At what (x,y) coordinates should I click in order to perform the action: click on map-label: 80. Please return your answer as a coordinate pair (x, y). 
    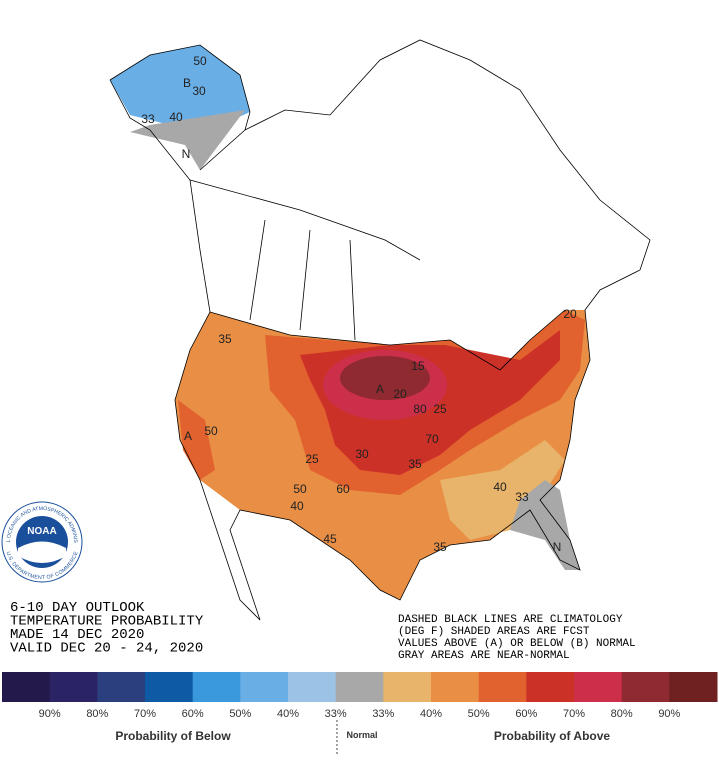
    Looking at the image, I should click on (420, 409).